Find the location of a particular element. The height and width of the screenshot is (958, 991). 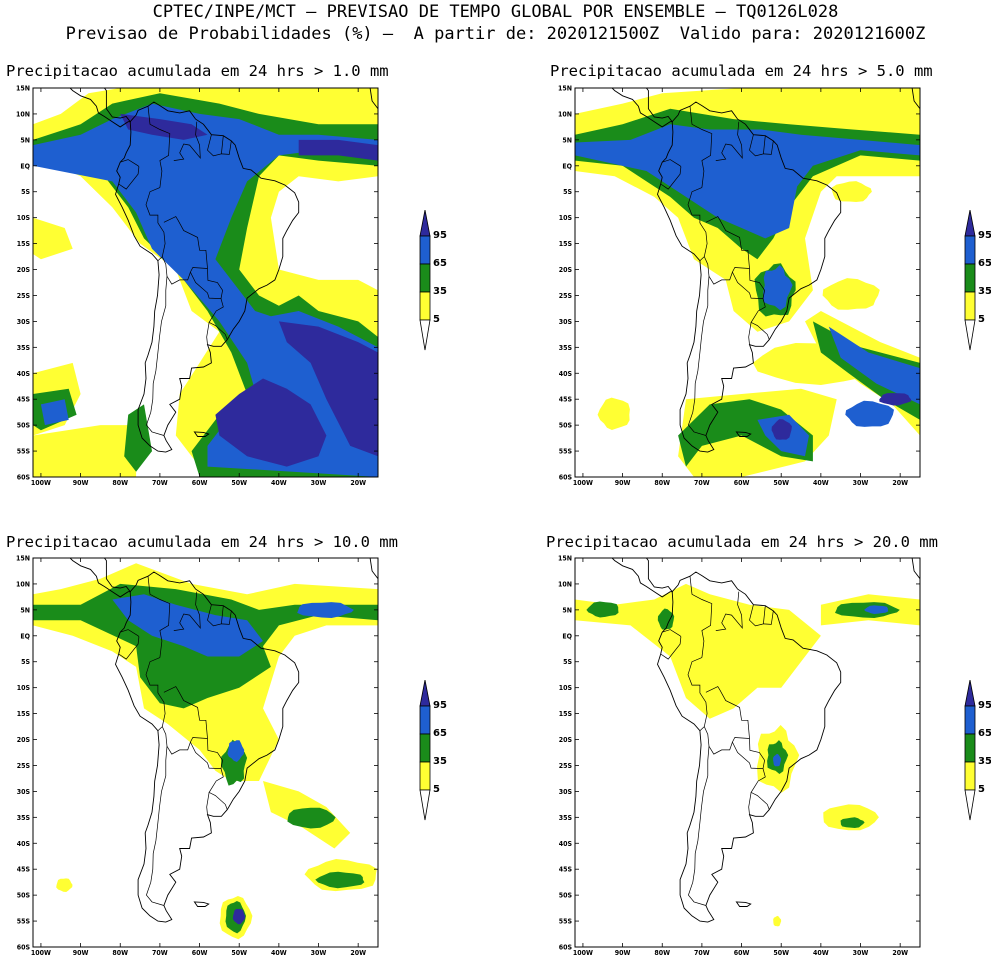

lat-tick-label: 15N is located at coordinates (23, 559).